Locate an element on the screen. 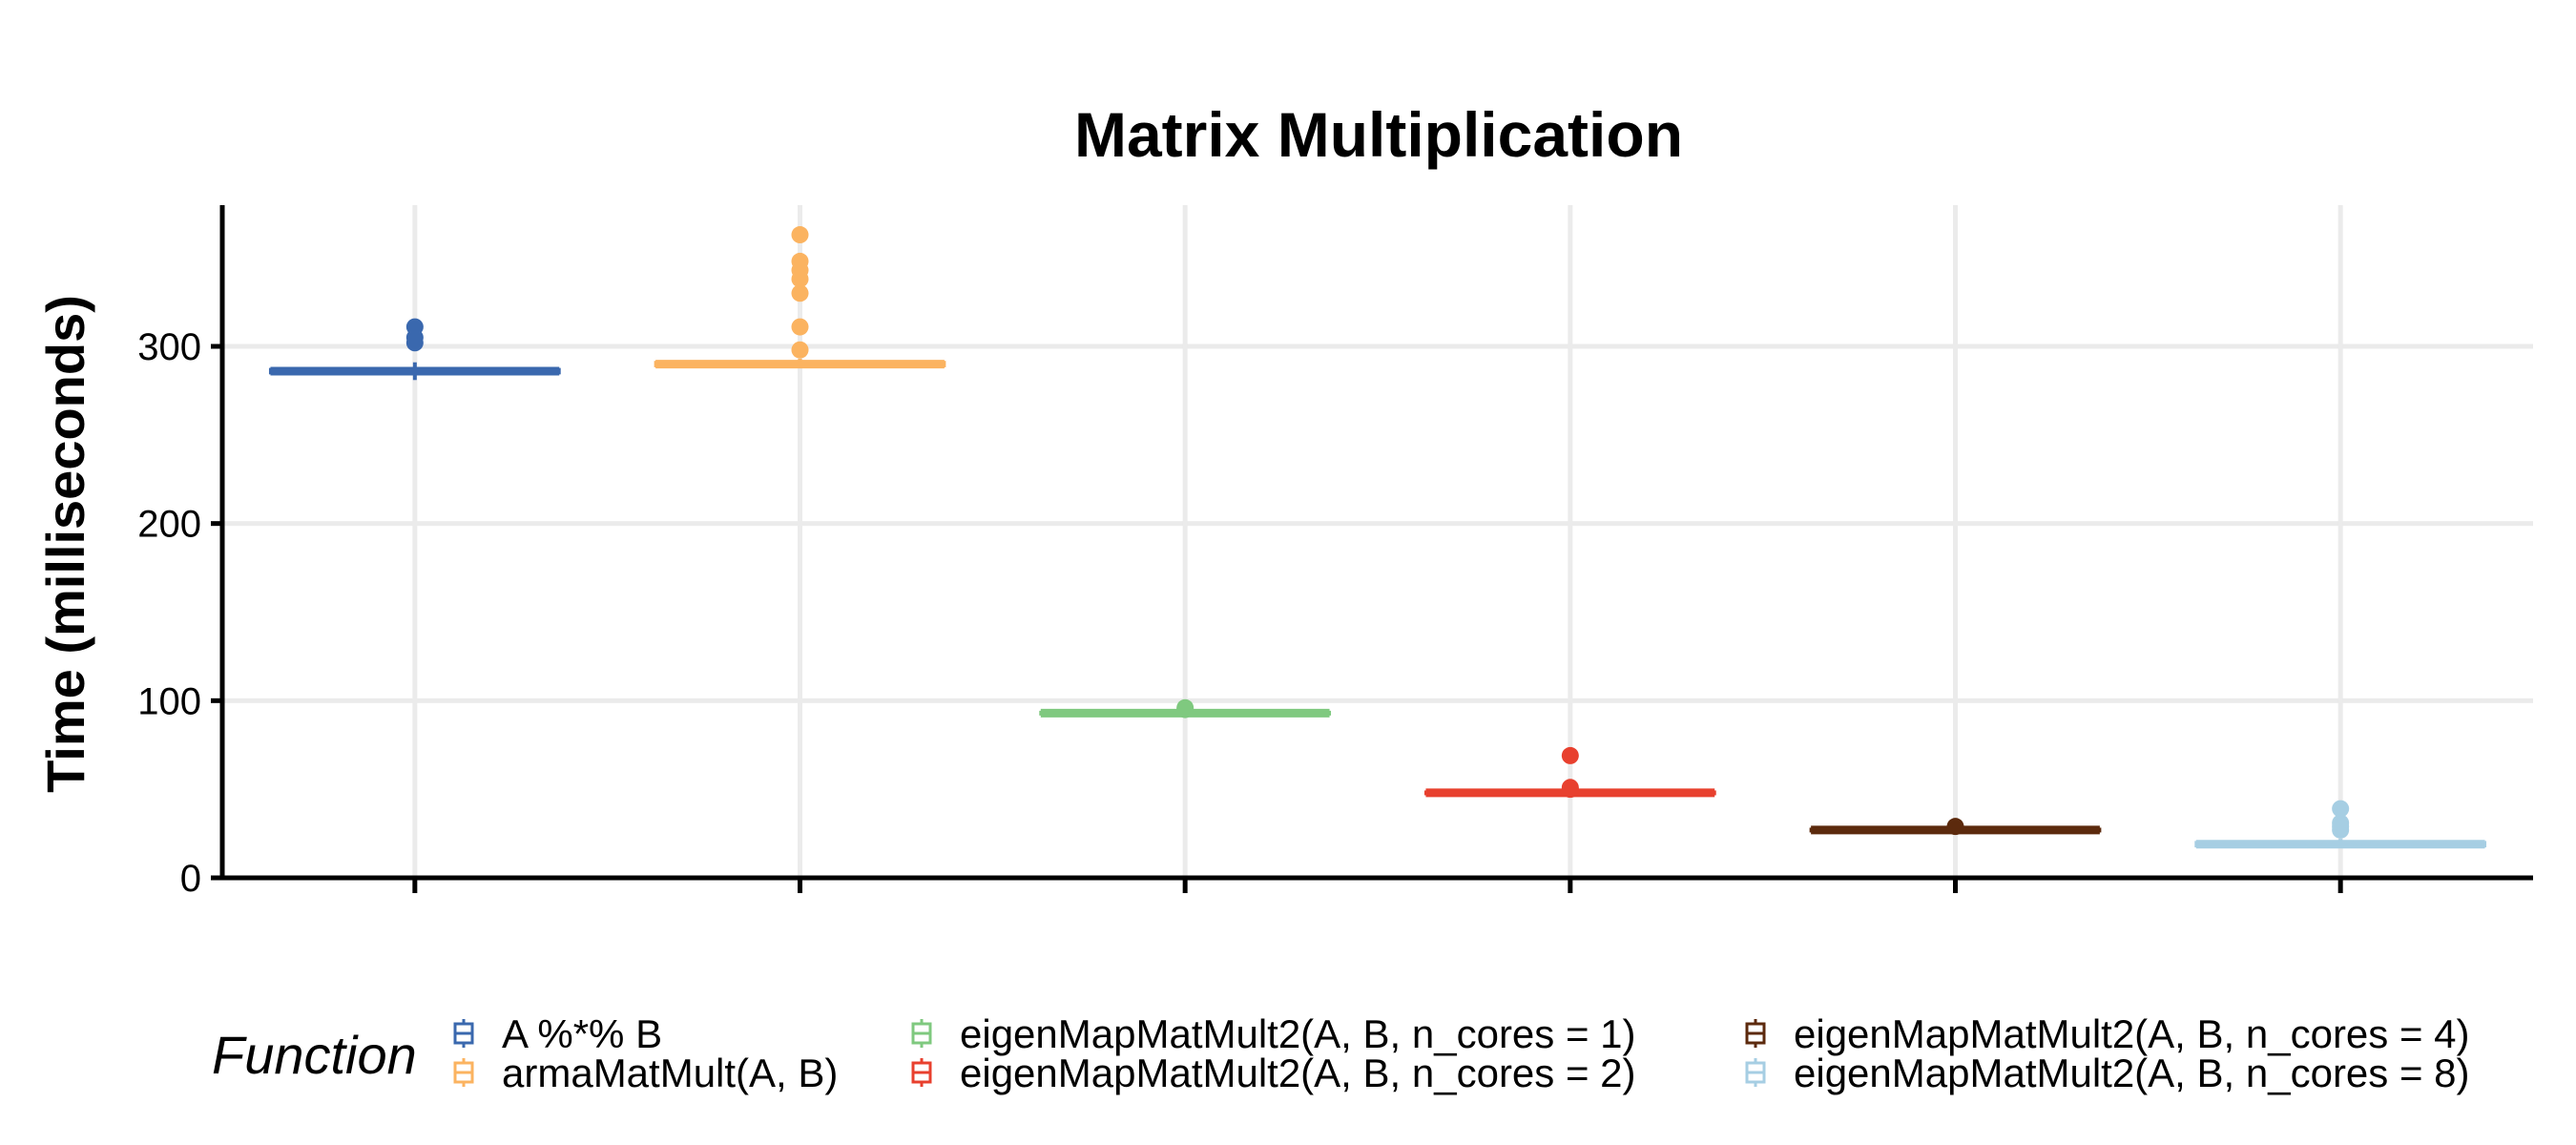  y-axis-label: Time (milliseconds) is located at coordinates (65, 544).